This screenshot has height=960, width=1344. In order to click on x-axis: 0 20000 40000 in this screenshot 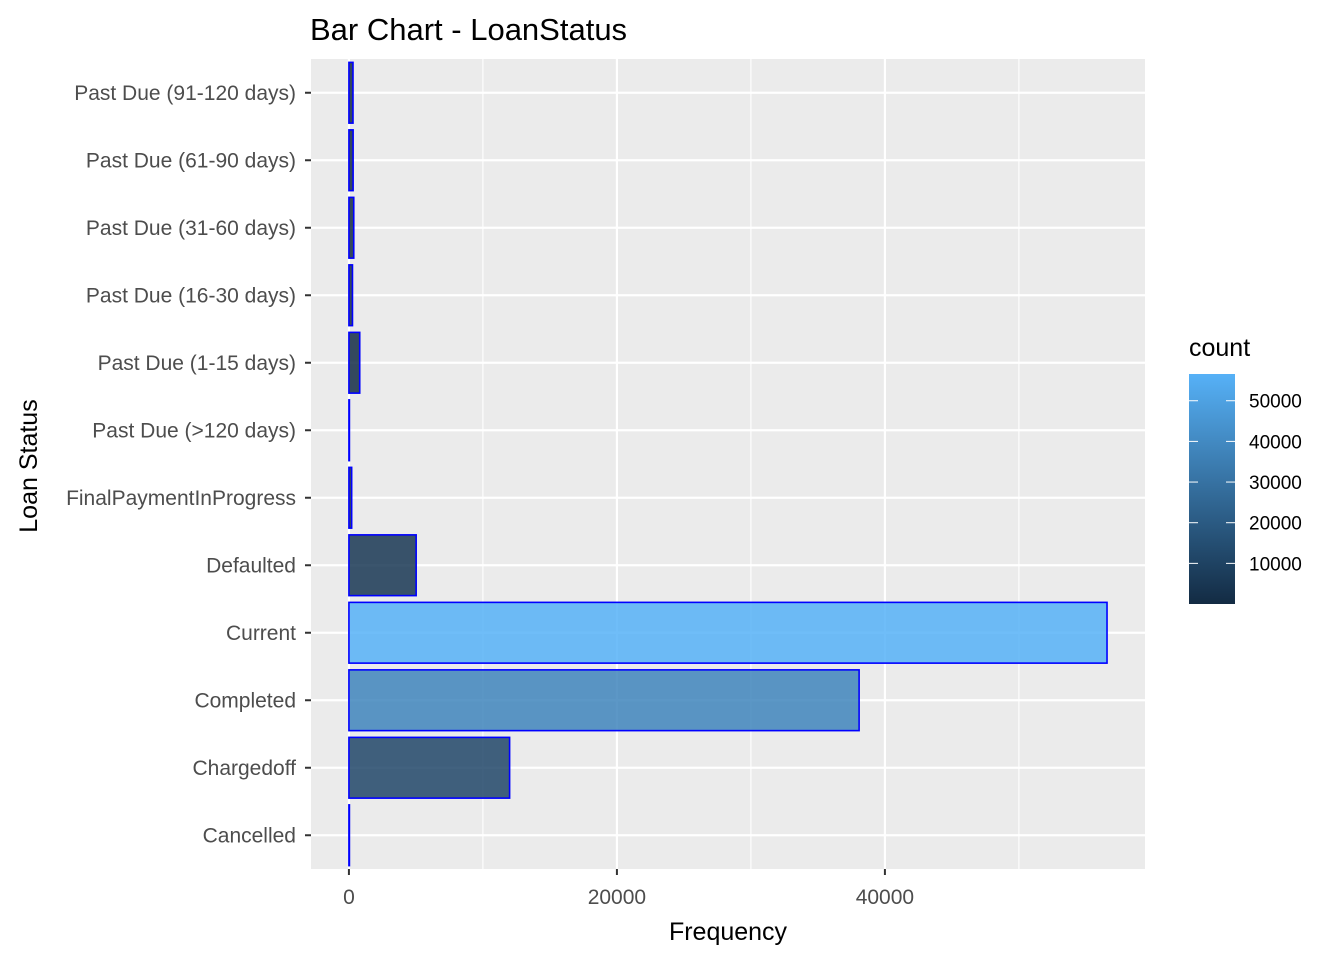, I will do `click(628, 889)`.